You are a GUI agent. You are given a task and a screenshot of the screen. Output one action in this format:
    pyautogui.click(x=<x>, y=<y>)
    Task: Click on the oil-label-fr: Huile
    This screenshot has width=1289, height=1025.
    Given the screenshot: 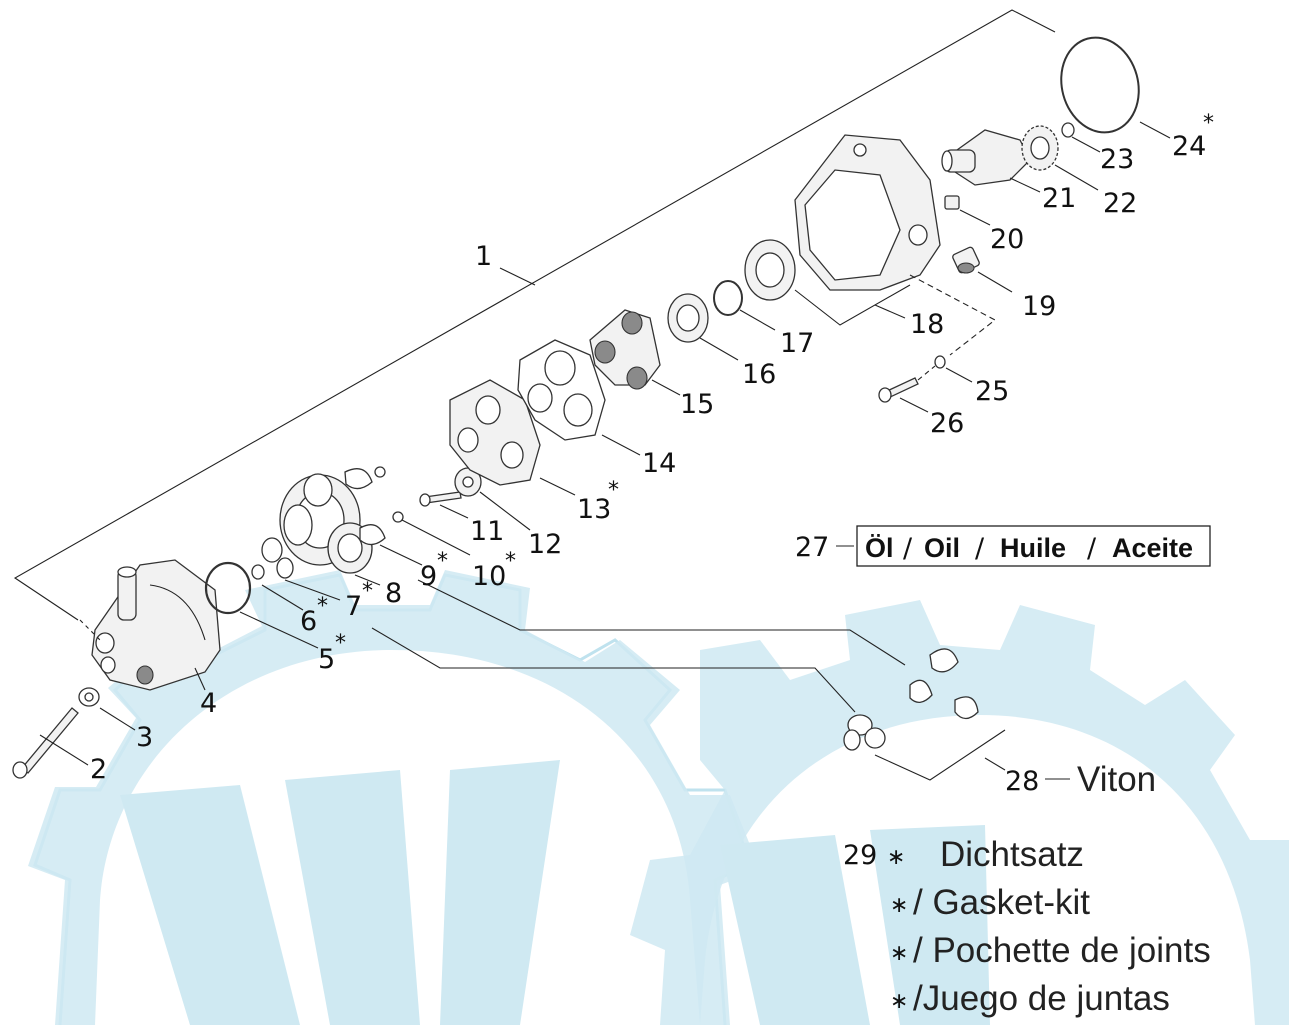 What is the action you would take?
    pyautogui.click(x=1033, y=548)
    